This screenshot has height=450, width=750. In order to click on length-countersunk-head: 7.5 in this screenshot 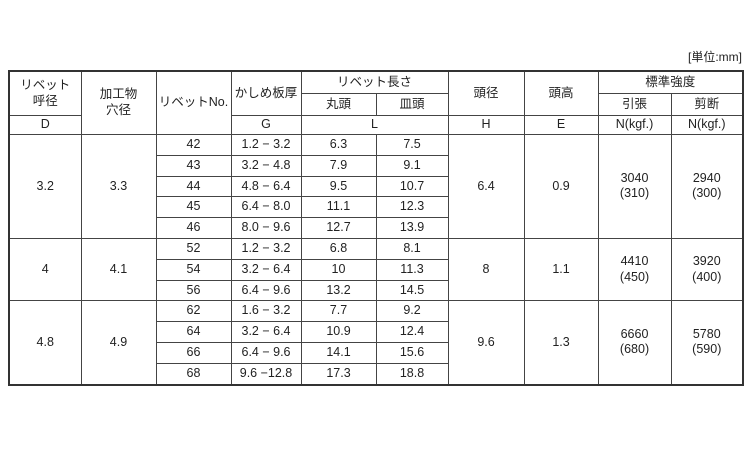, I will do `click(412, 145)`.